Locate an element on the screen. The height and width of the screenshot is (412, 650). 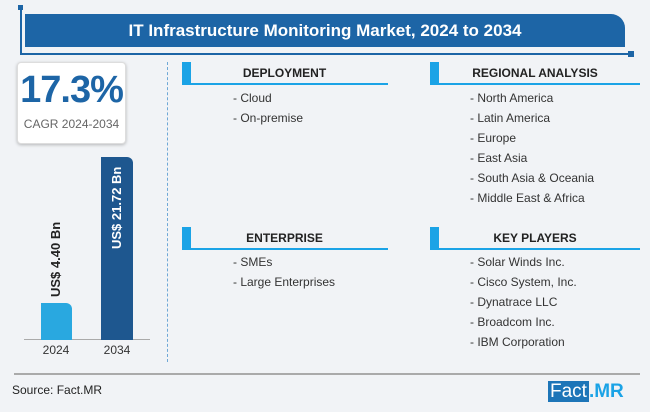
list-item: - SMEs is located at coordinates (253, 262).